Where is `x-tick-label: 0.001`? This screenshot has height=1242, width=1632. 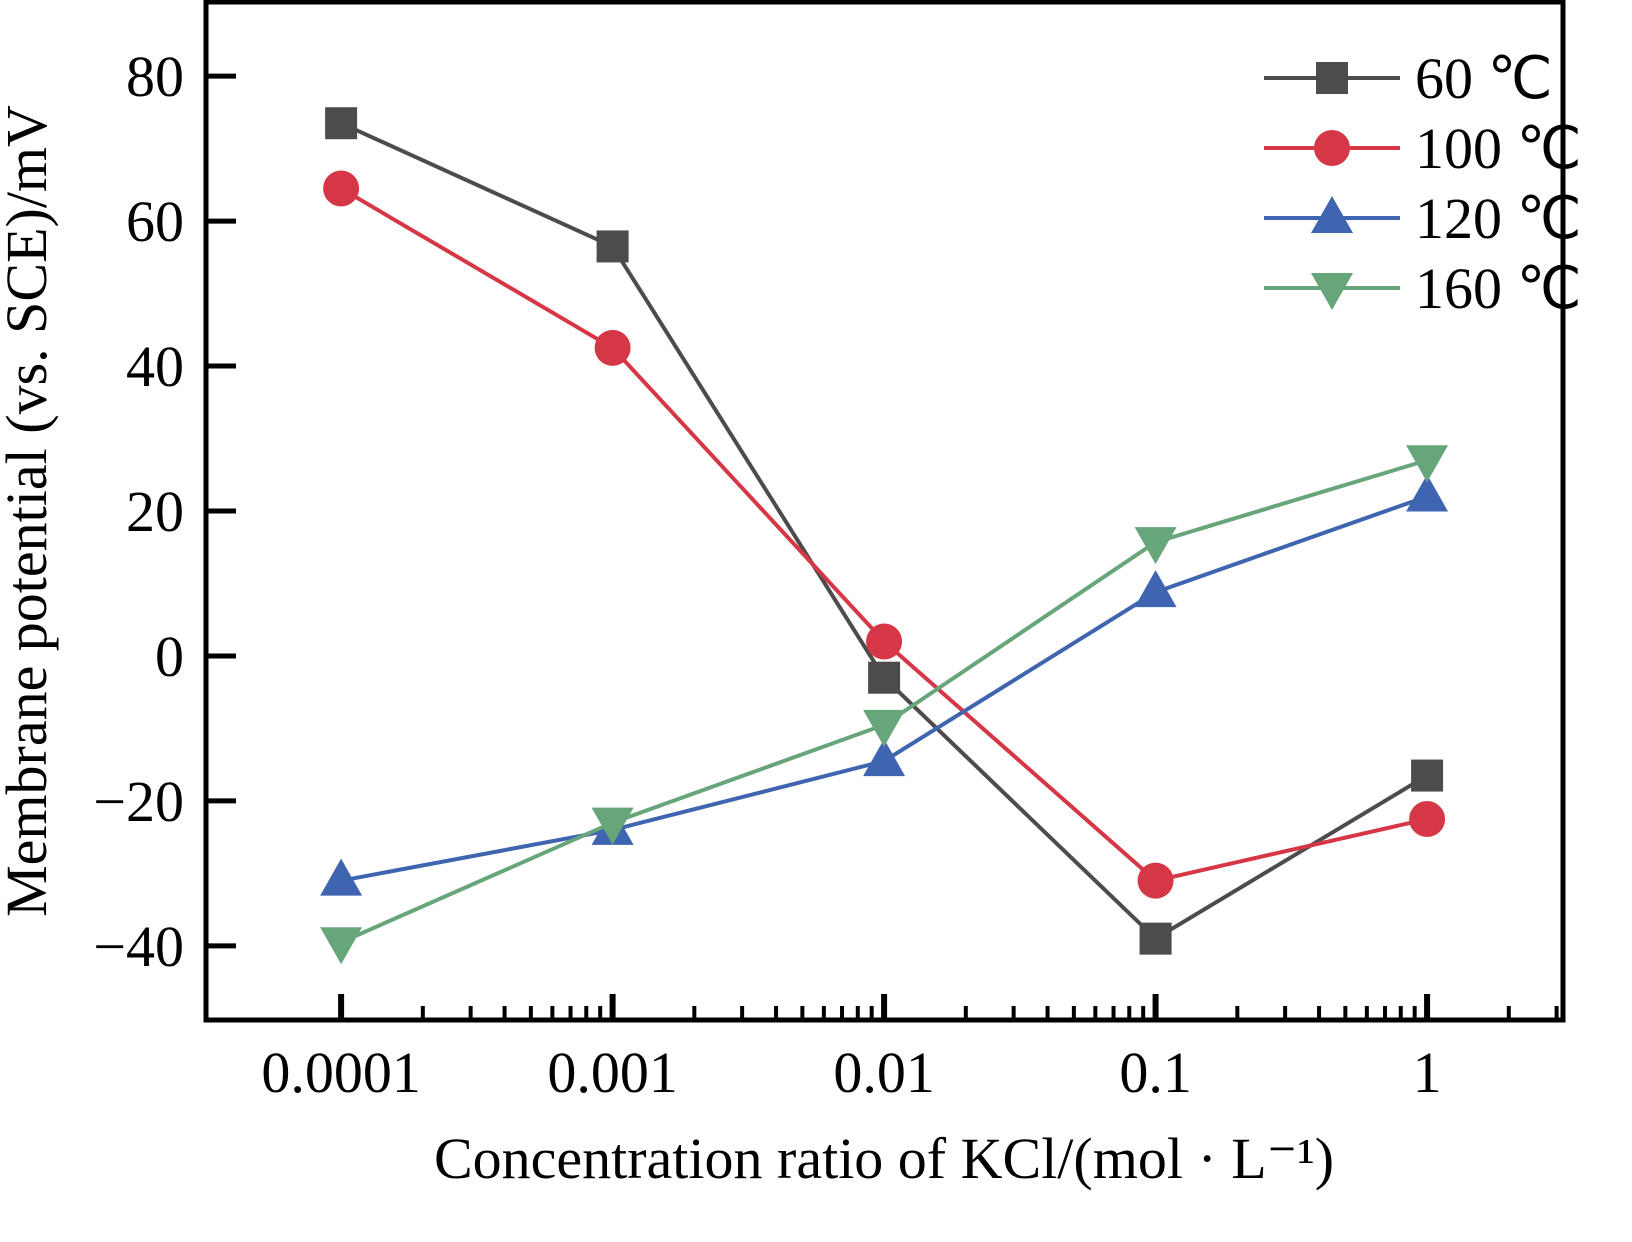
x-tick-label: 0.001 is located at coordinates (612, 1072).